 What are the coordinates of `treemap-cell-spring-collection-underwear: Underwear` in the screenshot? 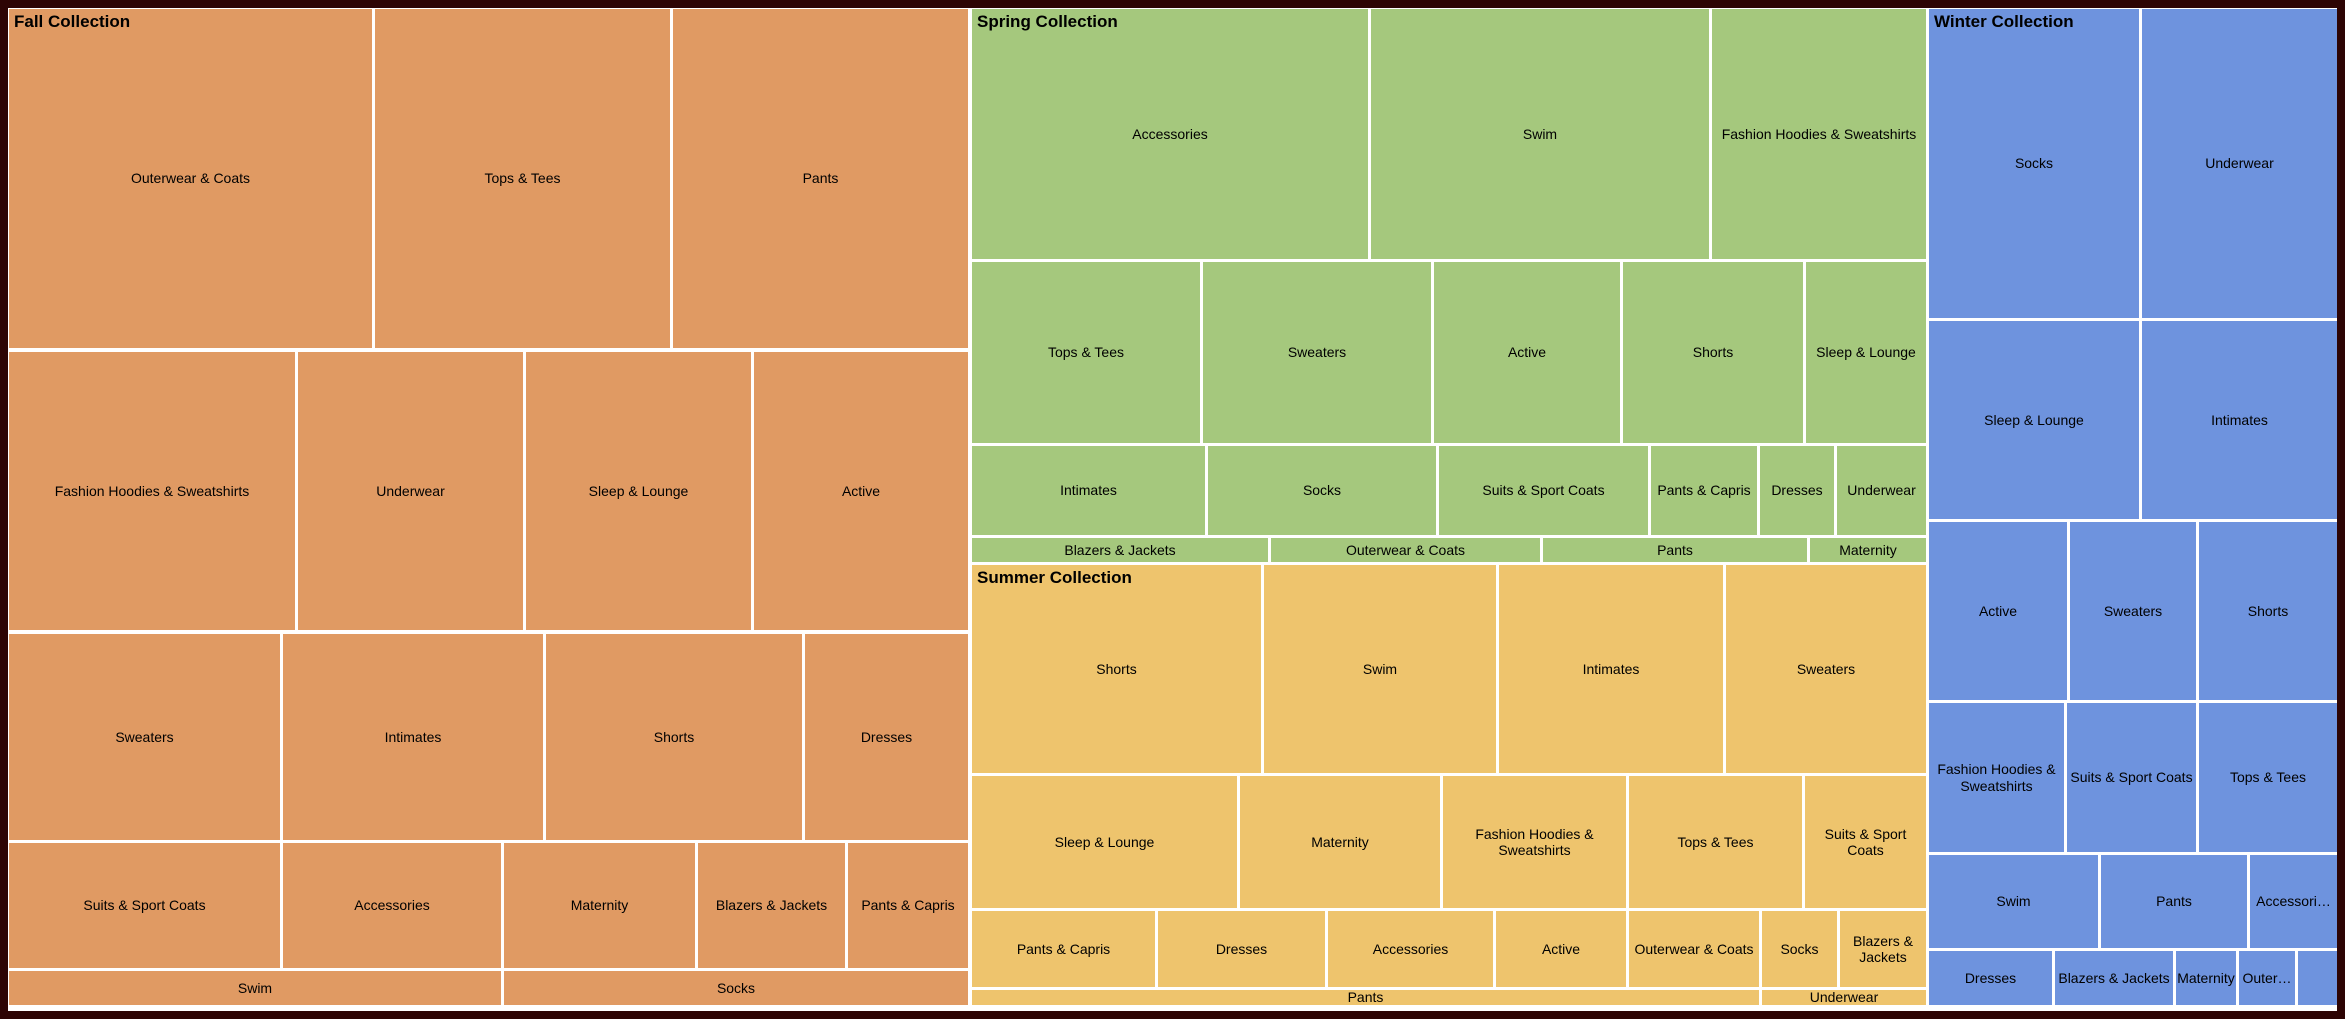 It's located at (1881, 490).